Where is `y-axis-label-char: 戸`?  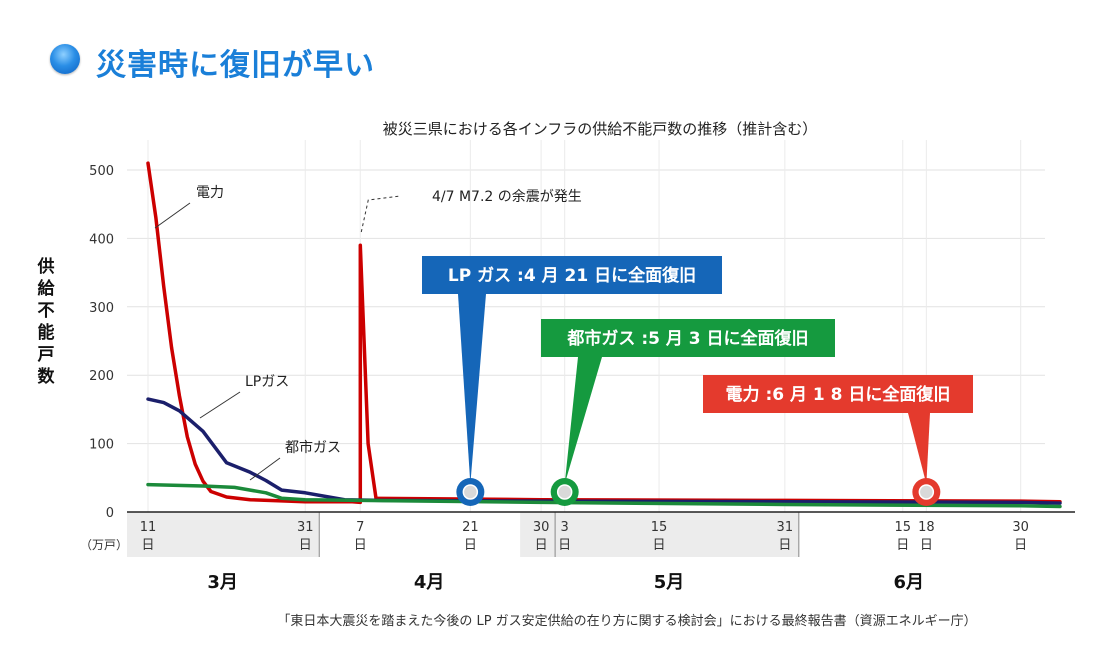
y-axis-label-char: 戸 is located at coordinates (46, 355).